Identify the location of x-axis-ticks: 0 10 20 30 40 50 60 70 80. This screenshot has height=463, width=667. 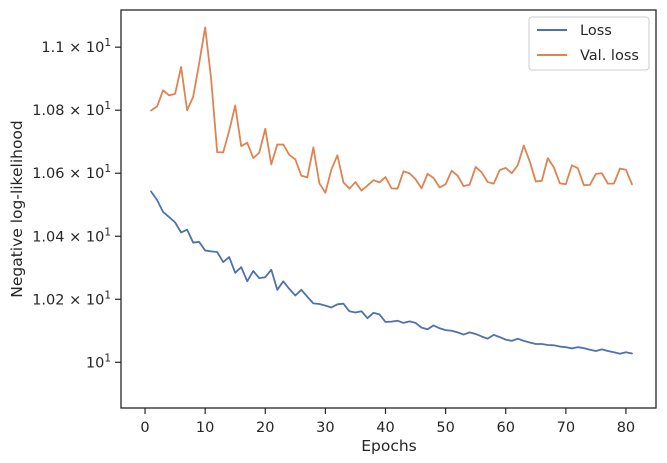
(387, 422).